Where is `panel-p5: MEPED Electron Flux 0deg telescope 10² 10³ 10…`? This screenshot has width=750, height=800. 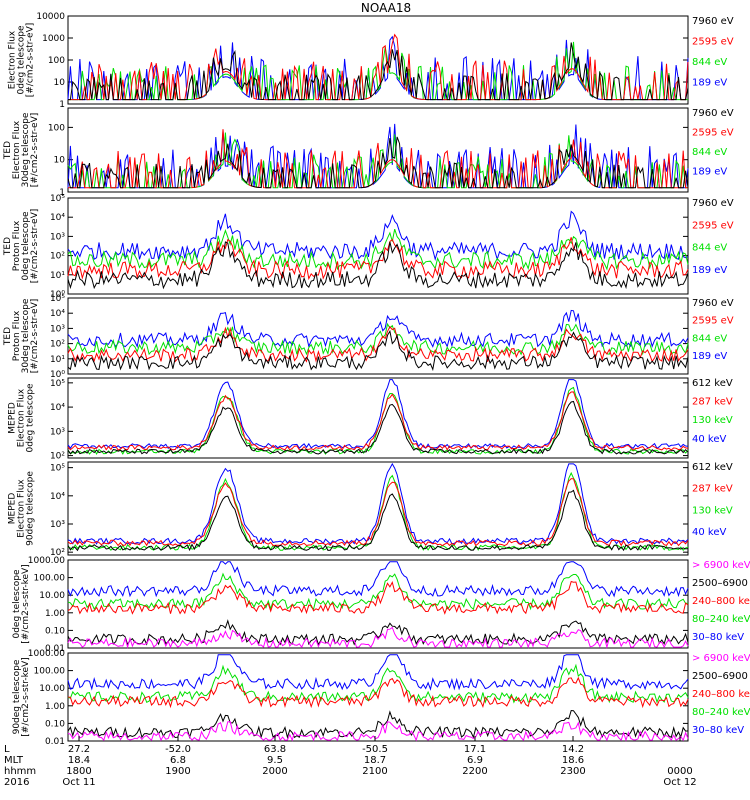
panel-p5: MEPED Electron Flux 0deg telescope 10² 10³ 10… is located at coordinates (370, 419).